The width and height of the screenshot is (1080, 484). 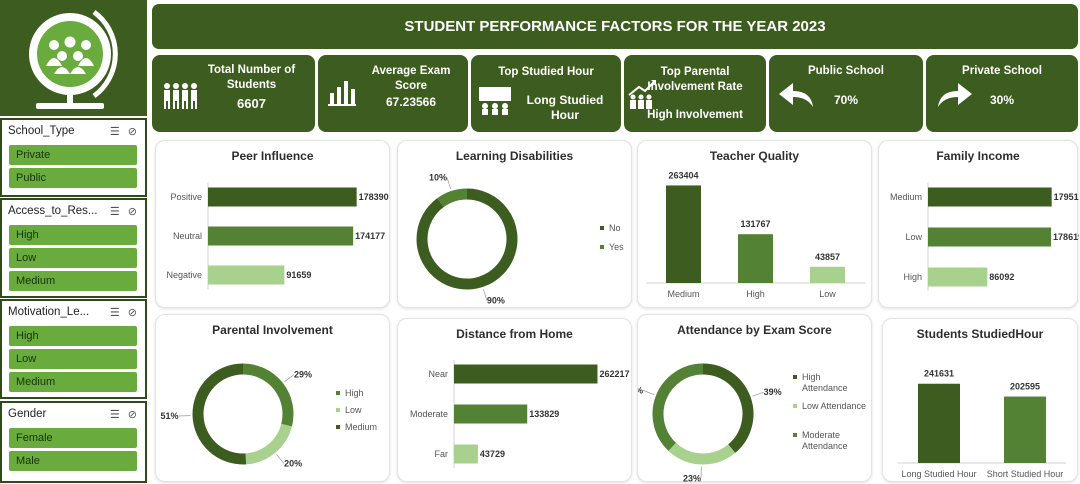 I want to click on kpi-public-school: Public School 70%, so click(x=846, y=93).